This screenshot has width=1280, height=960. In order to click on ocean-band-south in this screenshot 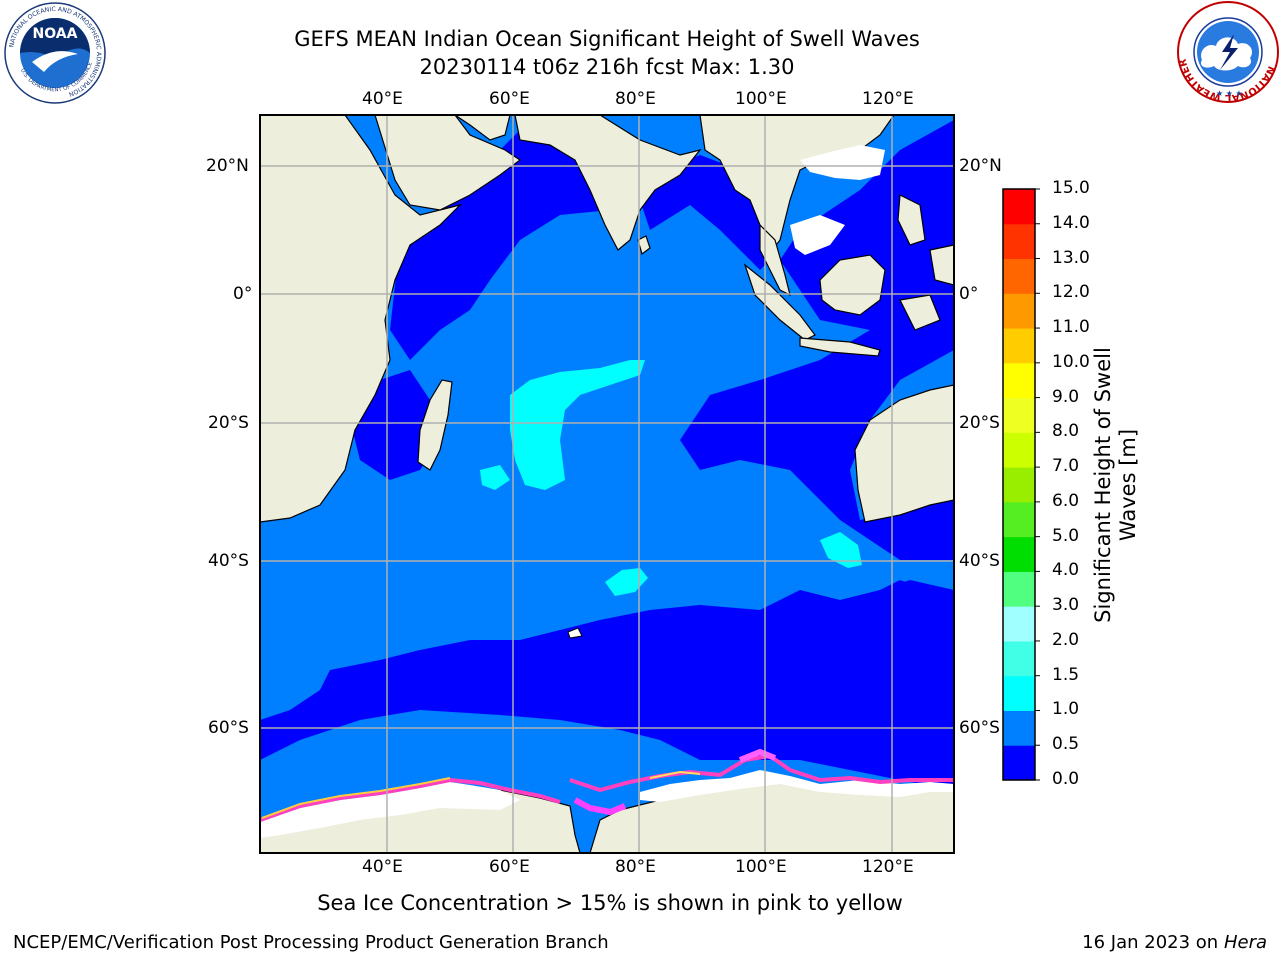, I will do `click(480, 767)`.